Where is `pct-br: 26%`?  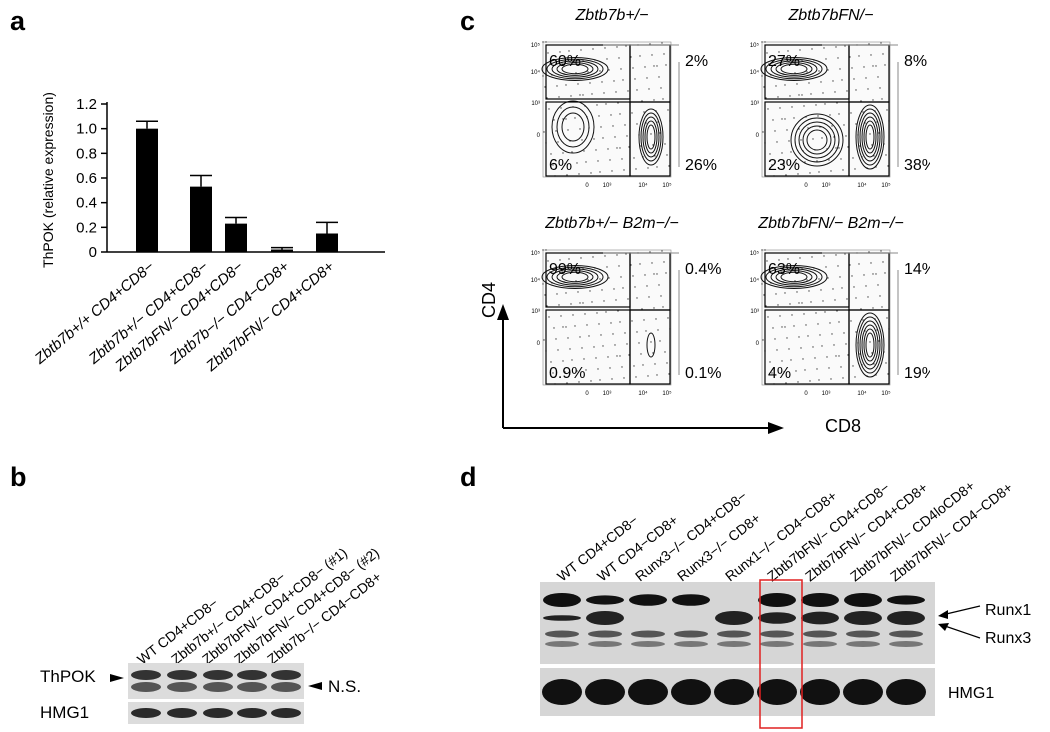
pct-br: 26% is located at coordinates (701, 165).